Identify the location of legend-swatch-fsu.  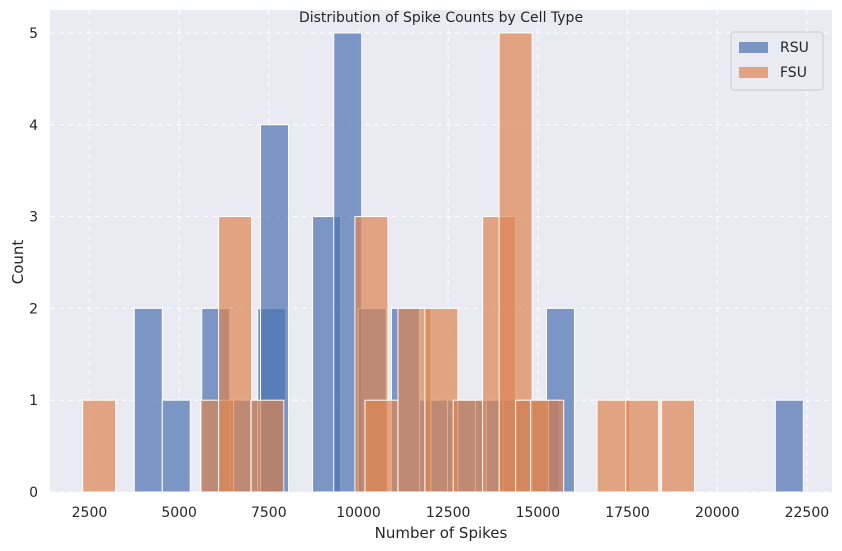
(753, 72).